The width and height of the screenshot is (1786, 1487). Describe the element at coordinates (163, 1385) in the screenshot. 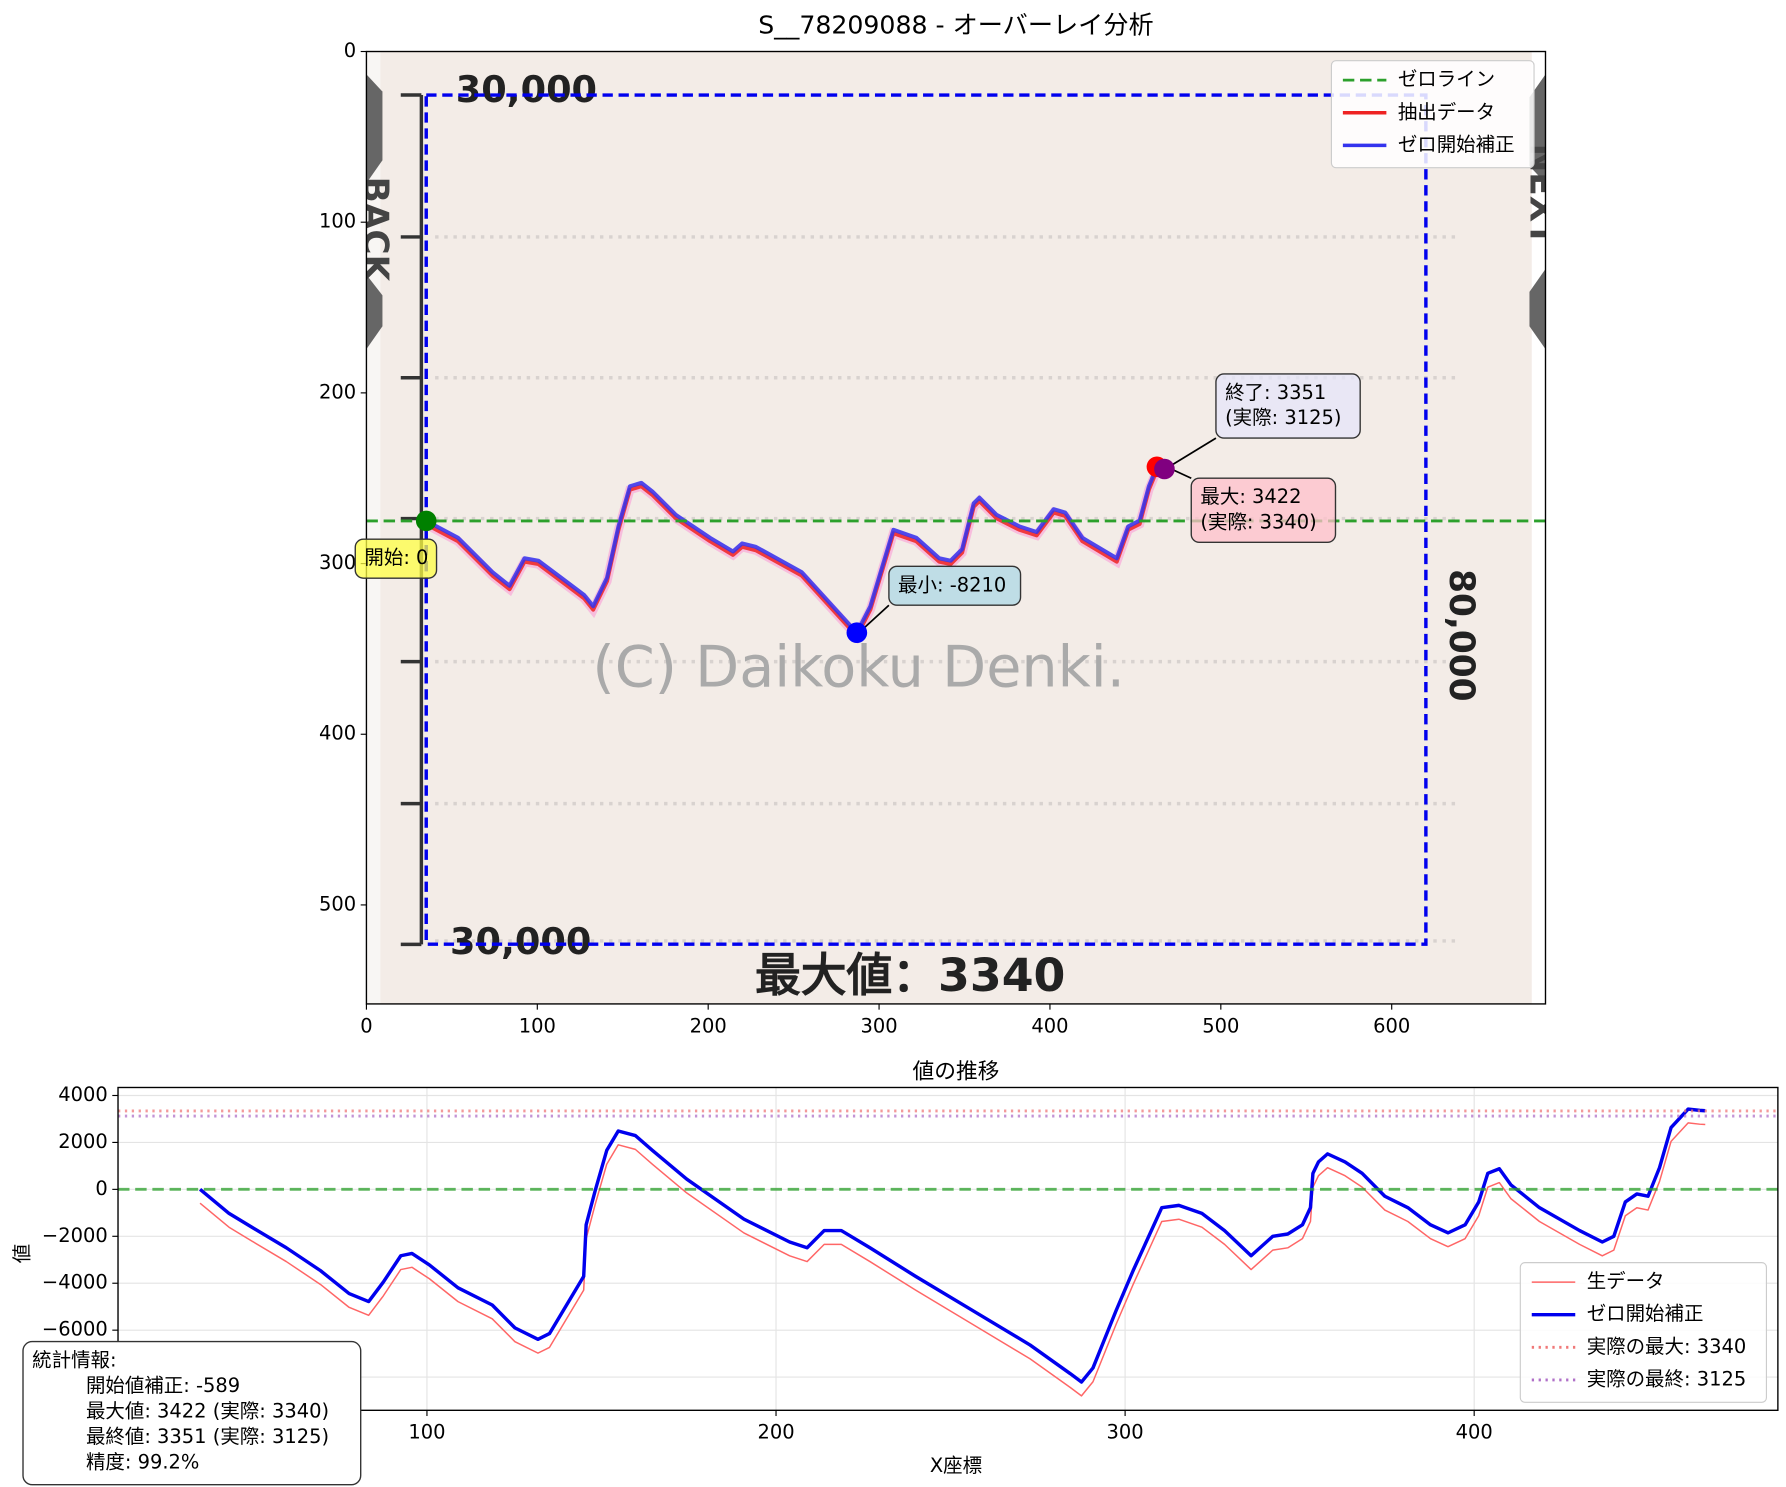

I see `stats-line: 開始値補正: -589` at that location.